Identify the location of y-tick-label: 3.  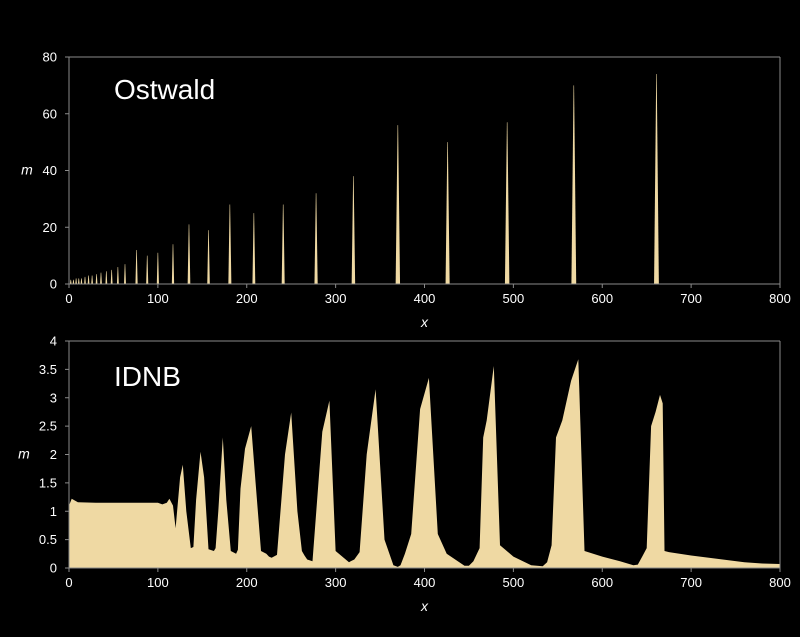
(53, 397).